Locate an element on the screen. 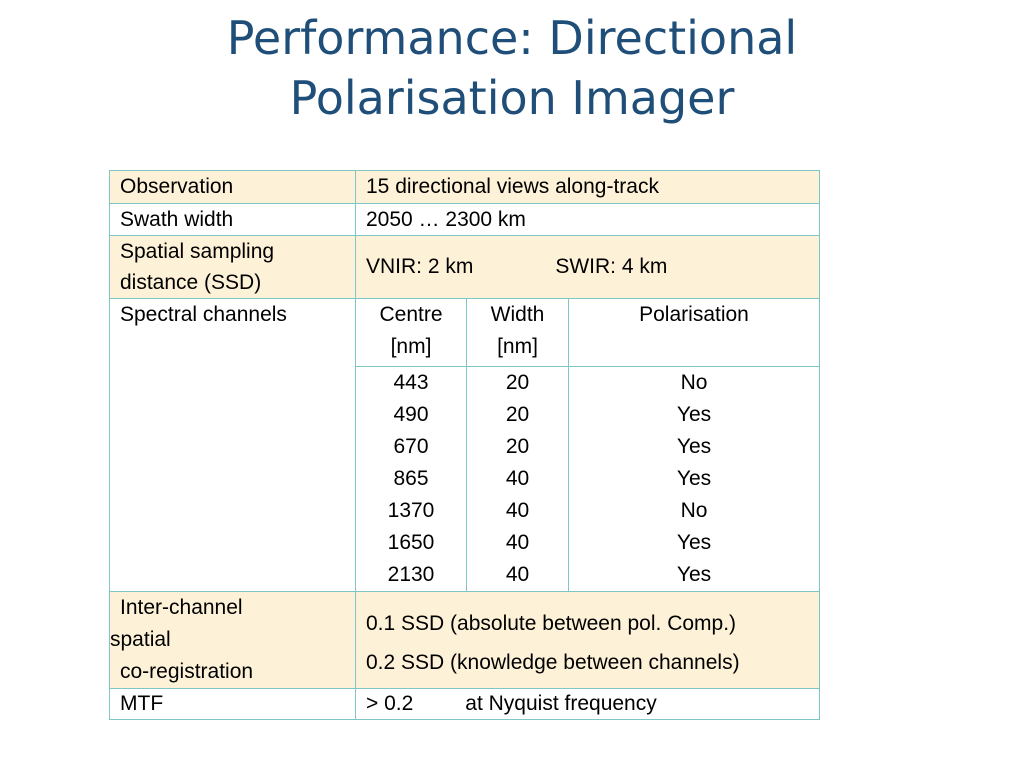 This screenshot has width=1024, height=768. channel-centre-column: 443 490 670 865 1370 1650 2130 is located at coordinates (411, 479).